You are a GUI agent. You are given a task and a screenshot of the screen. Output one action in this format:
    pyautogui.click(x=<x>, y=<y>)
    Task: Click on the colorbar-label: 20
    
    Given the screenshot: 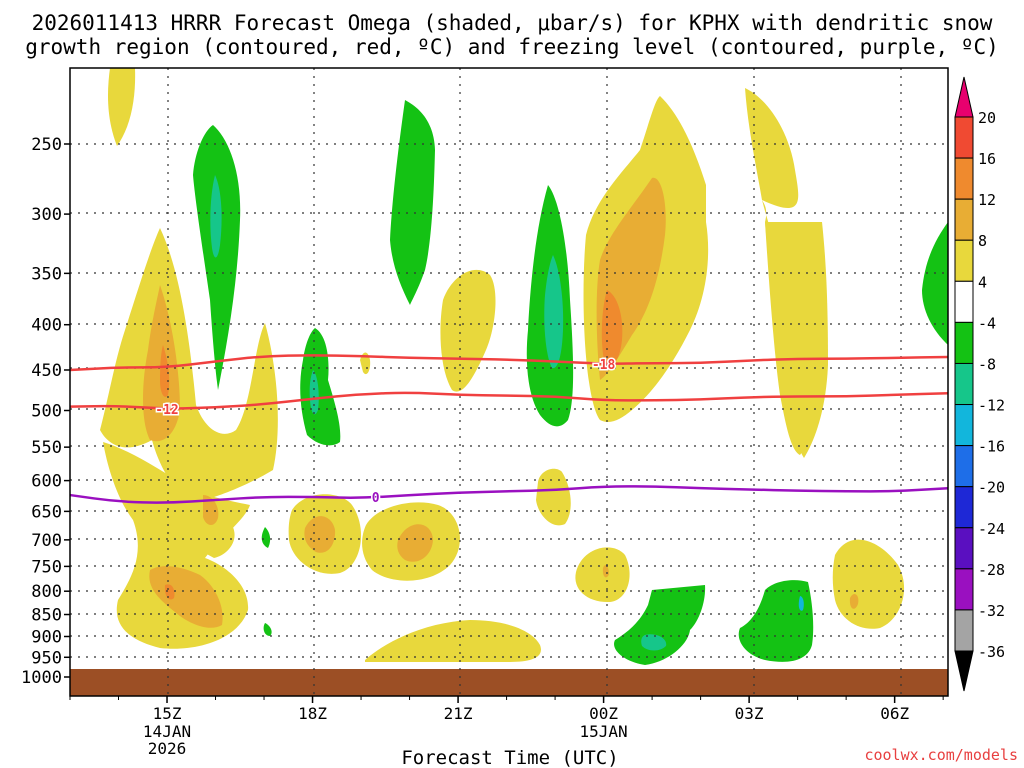 What is the action you would take?
    pyautogui.click(x=987, y=118)
    